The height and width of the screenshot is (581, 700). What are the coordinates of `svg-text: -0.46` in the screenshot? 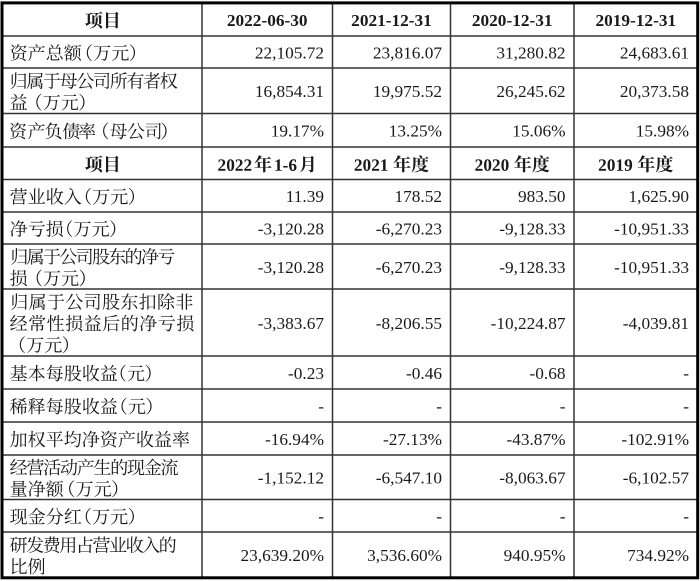 It's located at (424, 373).